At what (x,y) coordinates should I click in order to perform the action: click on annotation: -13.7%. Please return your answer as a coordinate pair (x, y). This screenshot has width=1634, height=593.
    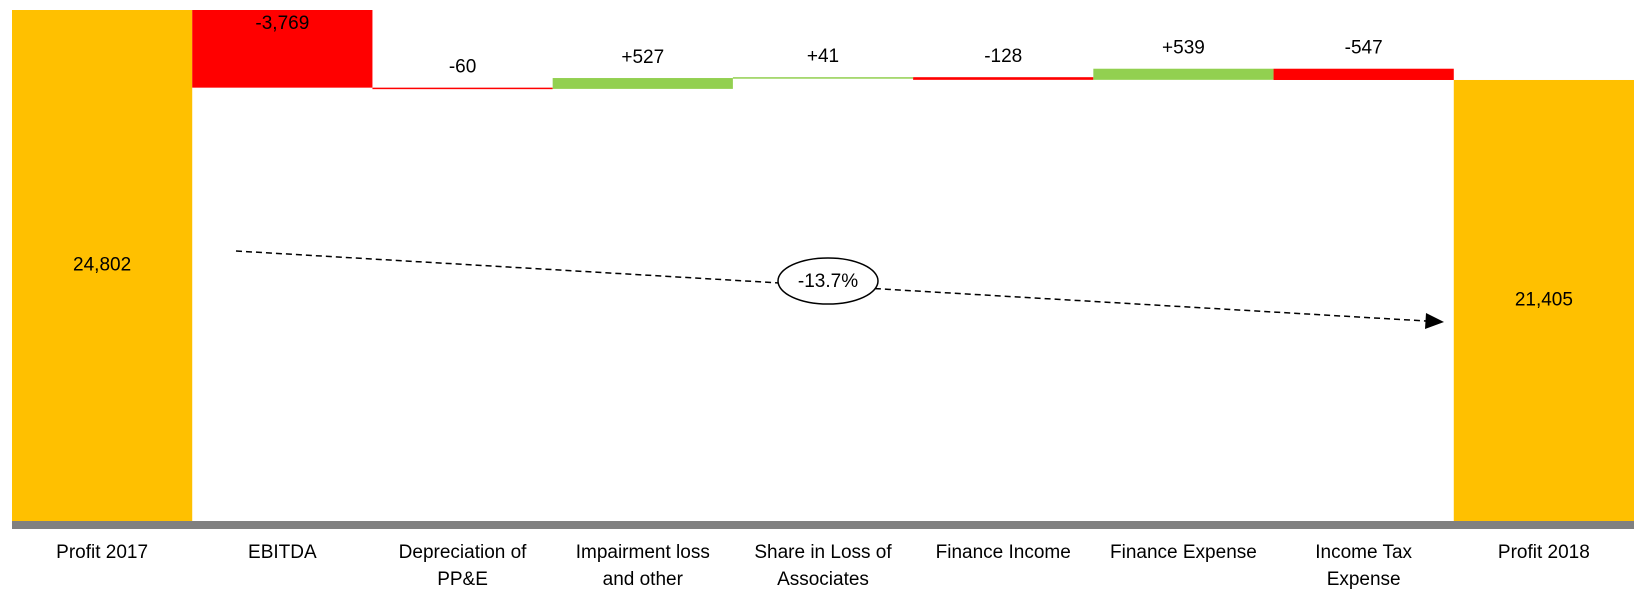
    Looking at the image, I should click on (828, 281).